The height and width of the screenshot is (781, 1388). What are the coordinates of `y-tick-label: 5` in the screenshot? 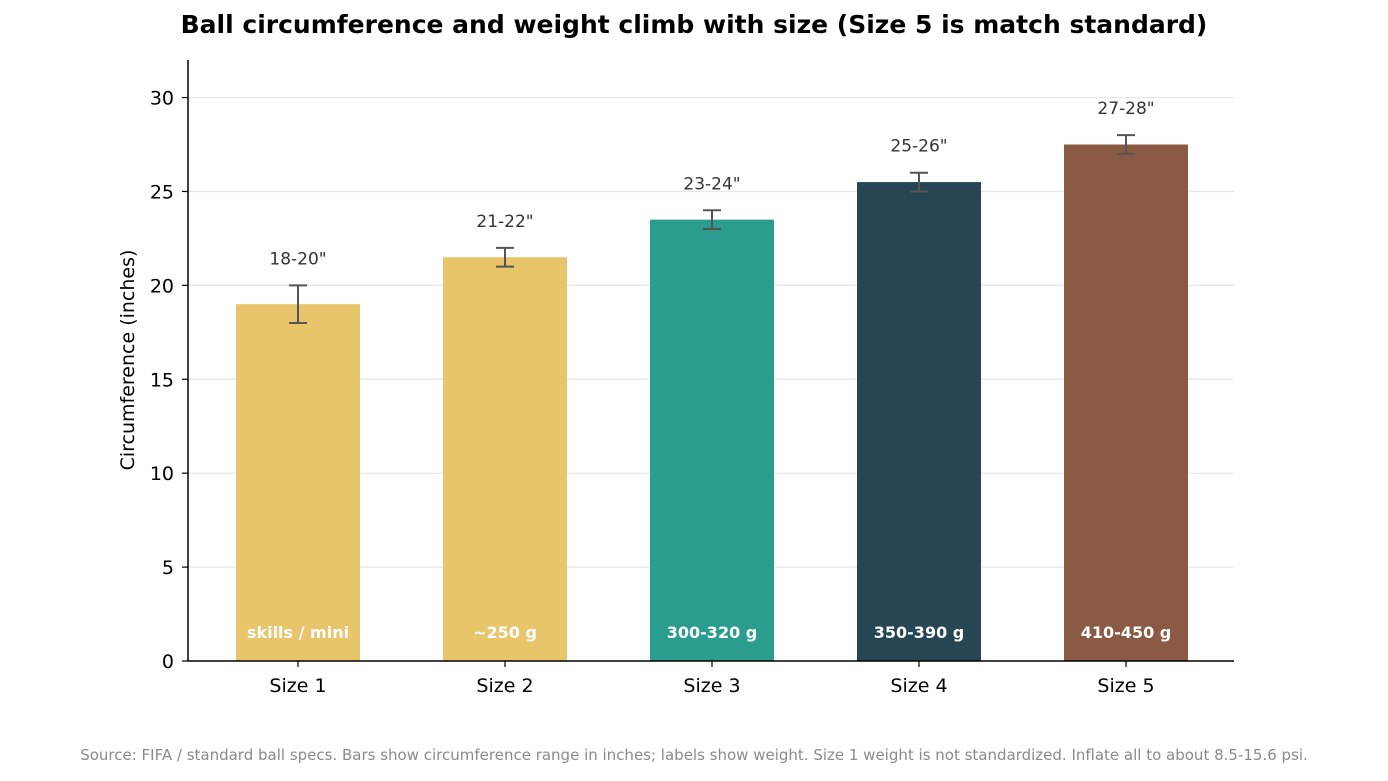 It's located at (168, 568).